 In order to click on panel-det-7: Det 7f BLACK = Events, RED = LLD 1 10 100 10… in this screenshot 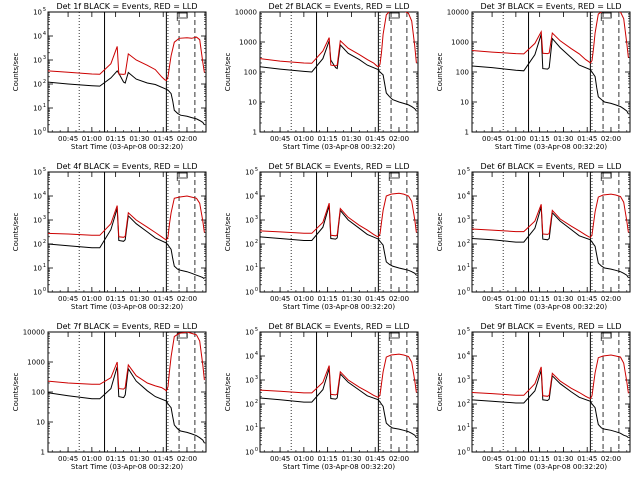, I will do `click(109, 396)`.